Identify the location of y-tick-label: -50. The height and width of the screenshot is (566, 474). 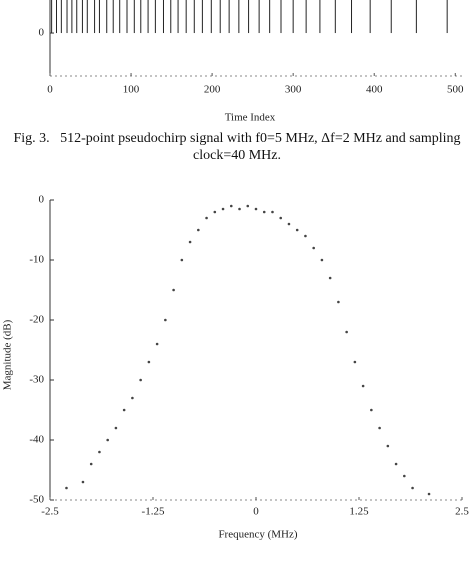
(36, 500).